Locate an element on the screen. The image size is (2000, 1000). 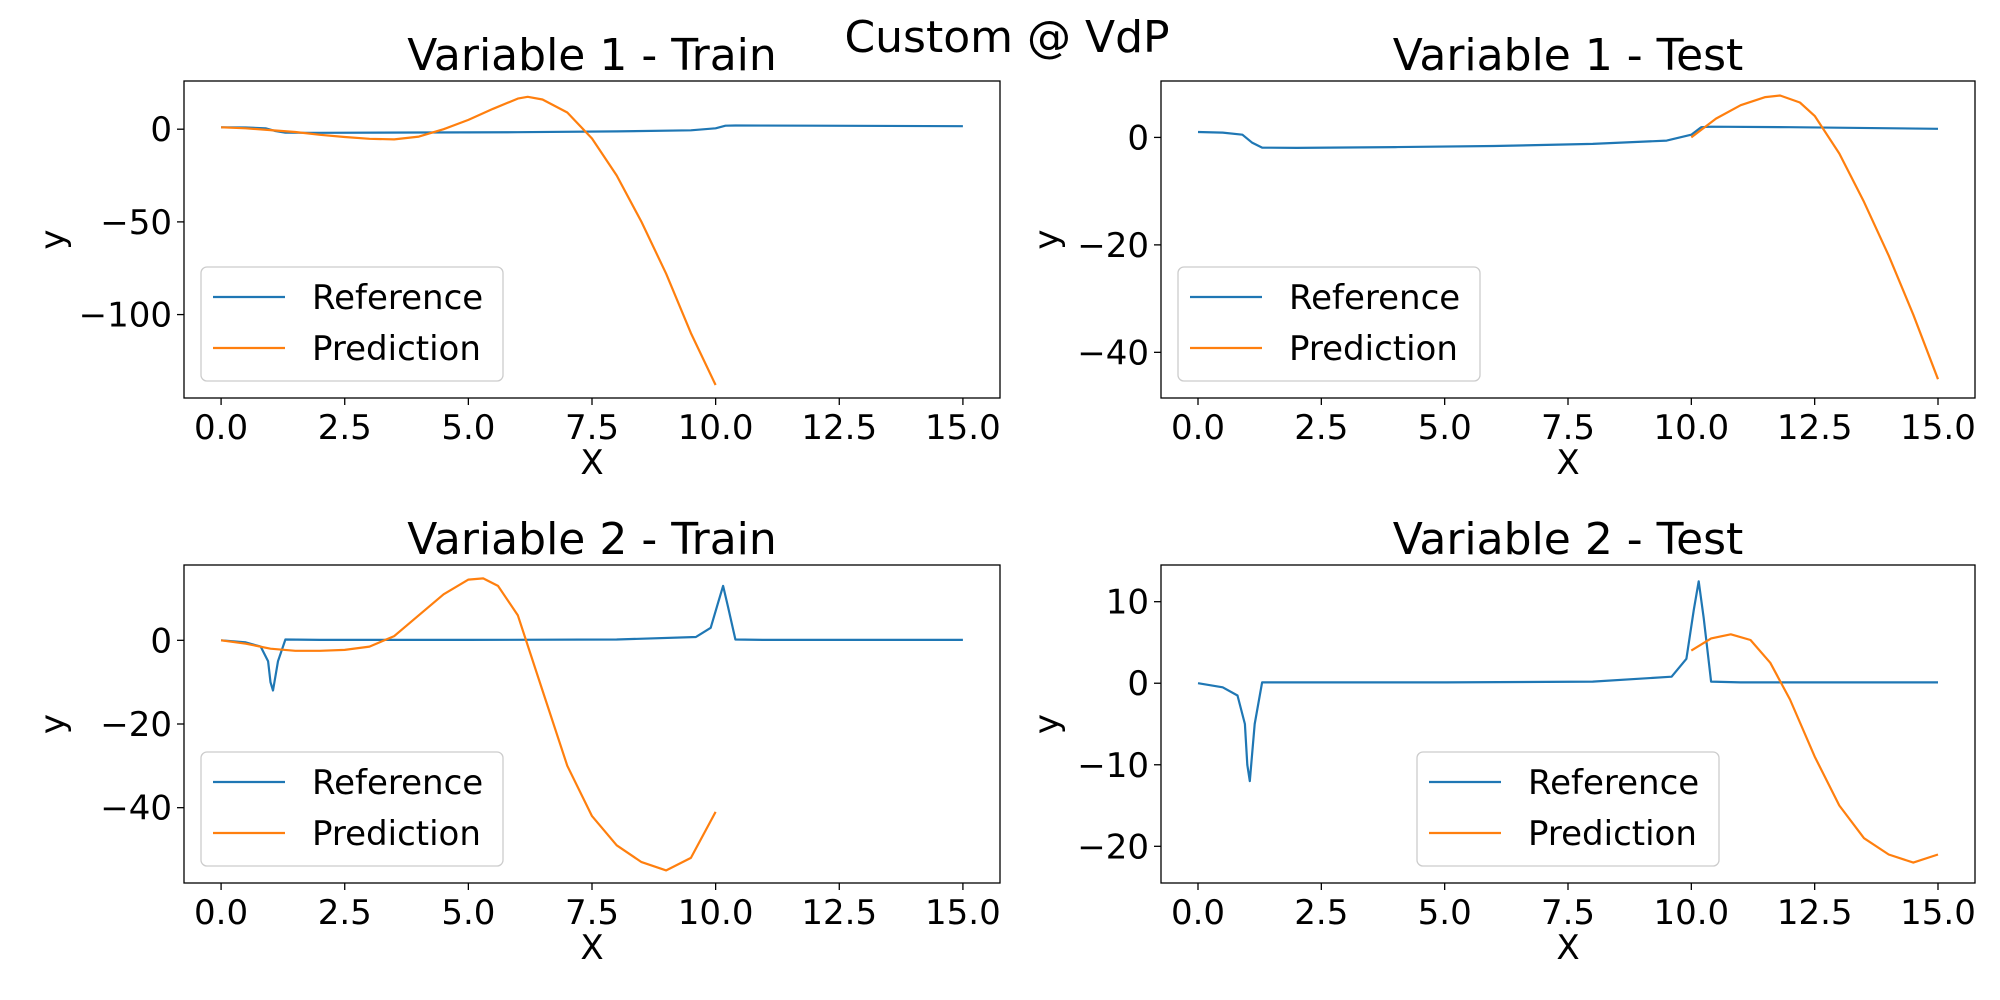
subplot-title: Variable 1 - Test is located at coordinates (1568, 55).